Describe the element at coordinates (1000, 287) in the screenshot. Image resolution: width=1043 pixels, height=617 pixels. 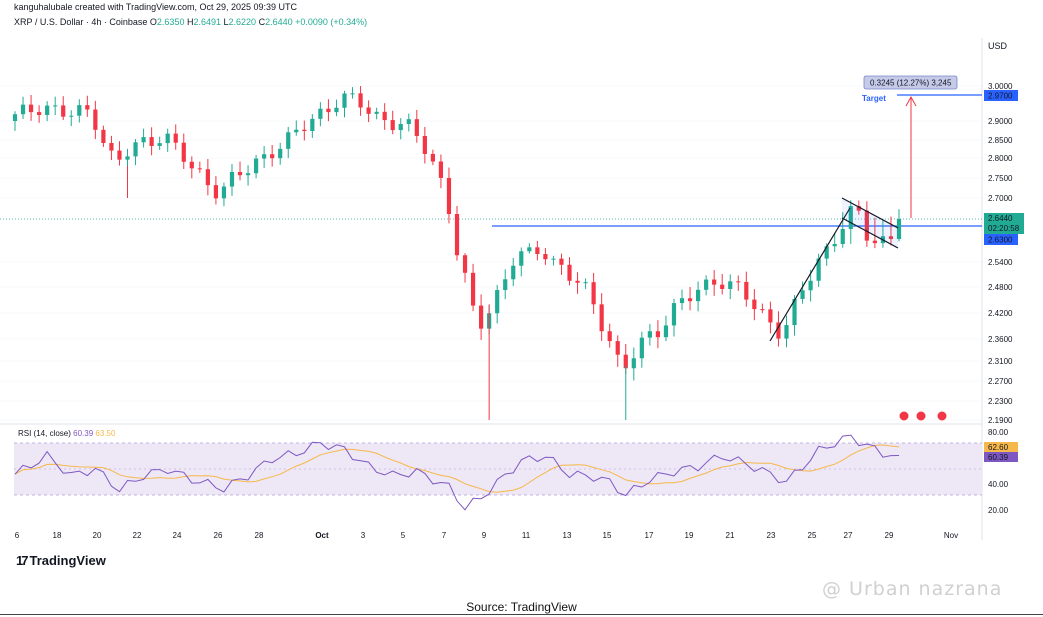
I see `price-tick-label: 2.4800` at that location.